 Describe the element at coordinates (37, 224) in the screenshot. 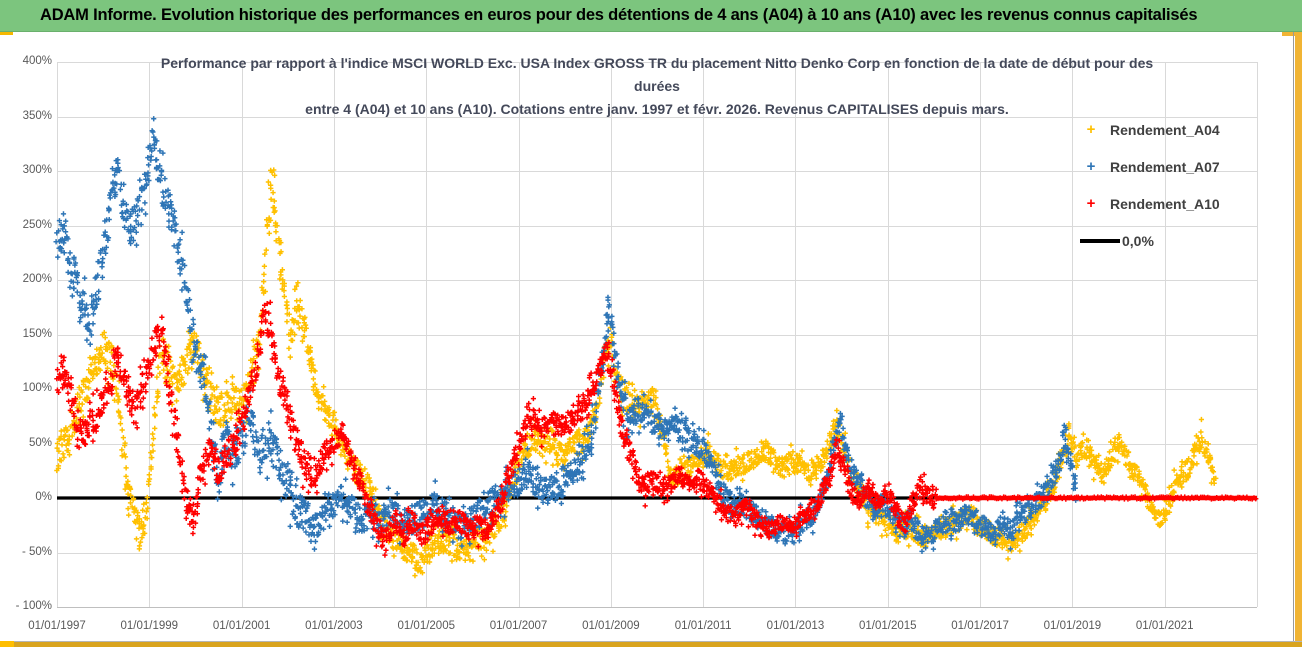

I see `y-tick-label: 250%` at that location.